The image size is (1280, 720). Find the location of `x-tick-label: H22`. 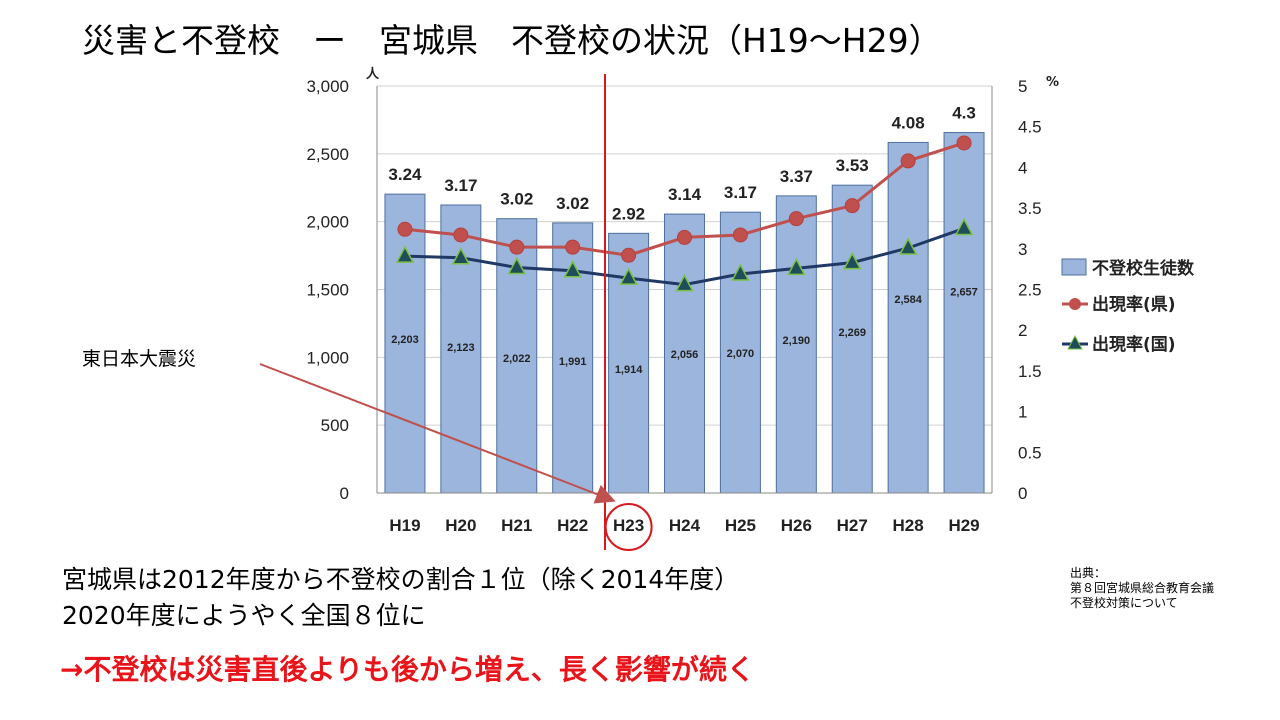

x-tick-label: H22 is located at coordinates (572, 525).